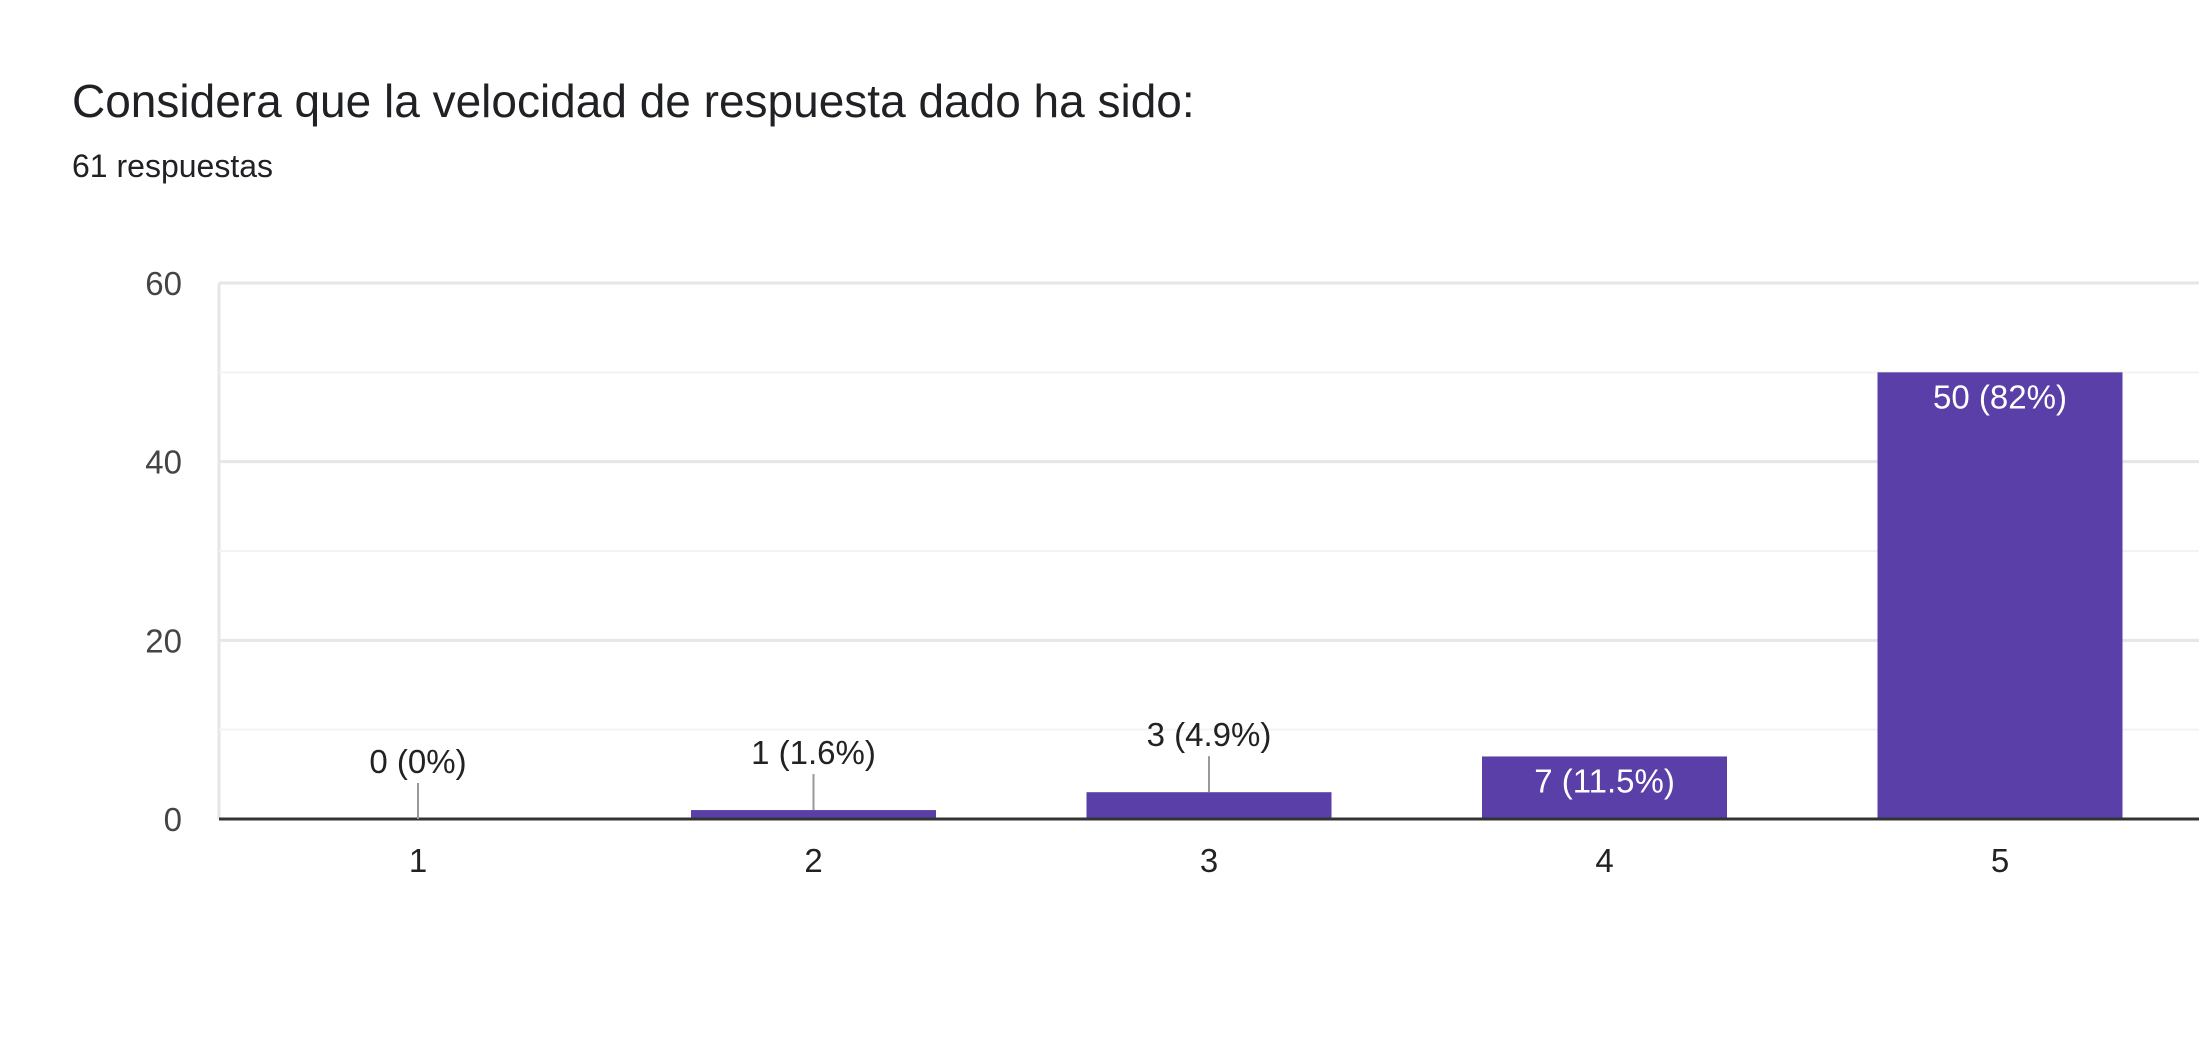  I want to click on y-tick-label: 0, so click(173, 819).